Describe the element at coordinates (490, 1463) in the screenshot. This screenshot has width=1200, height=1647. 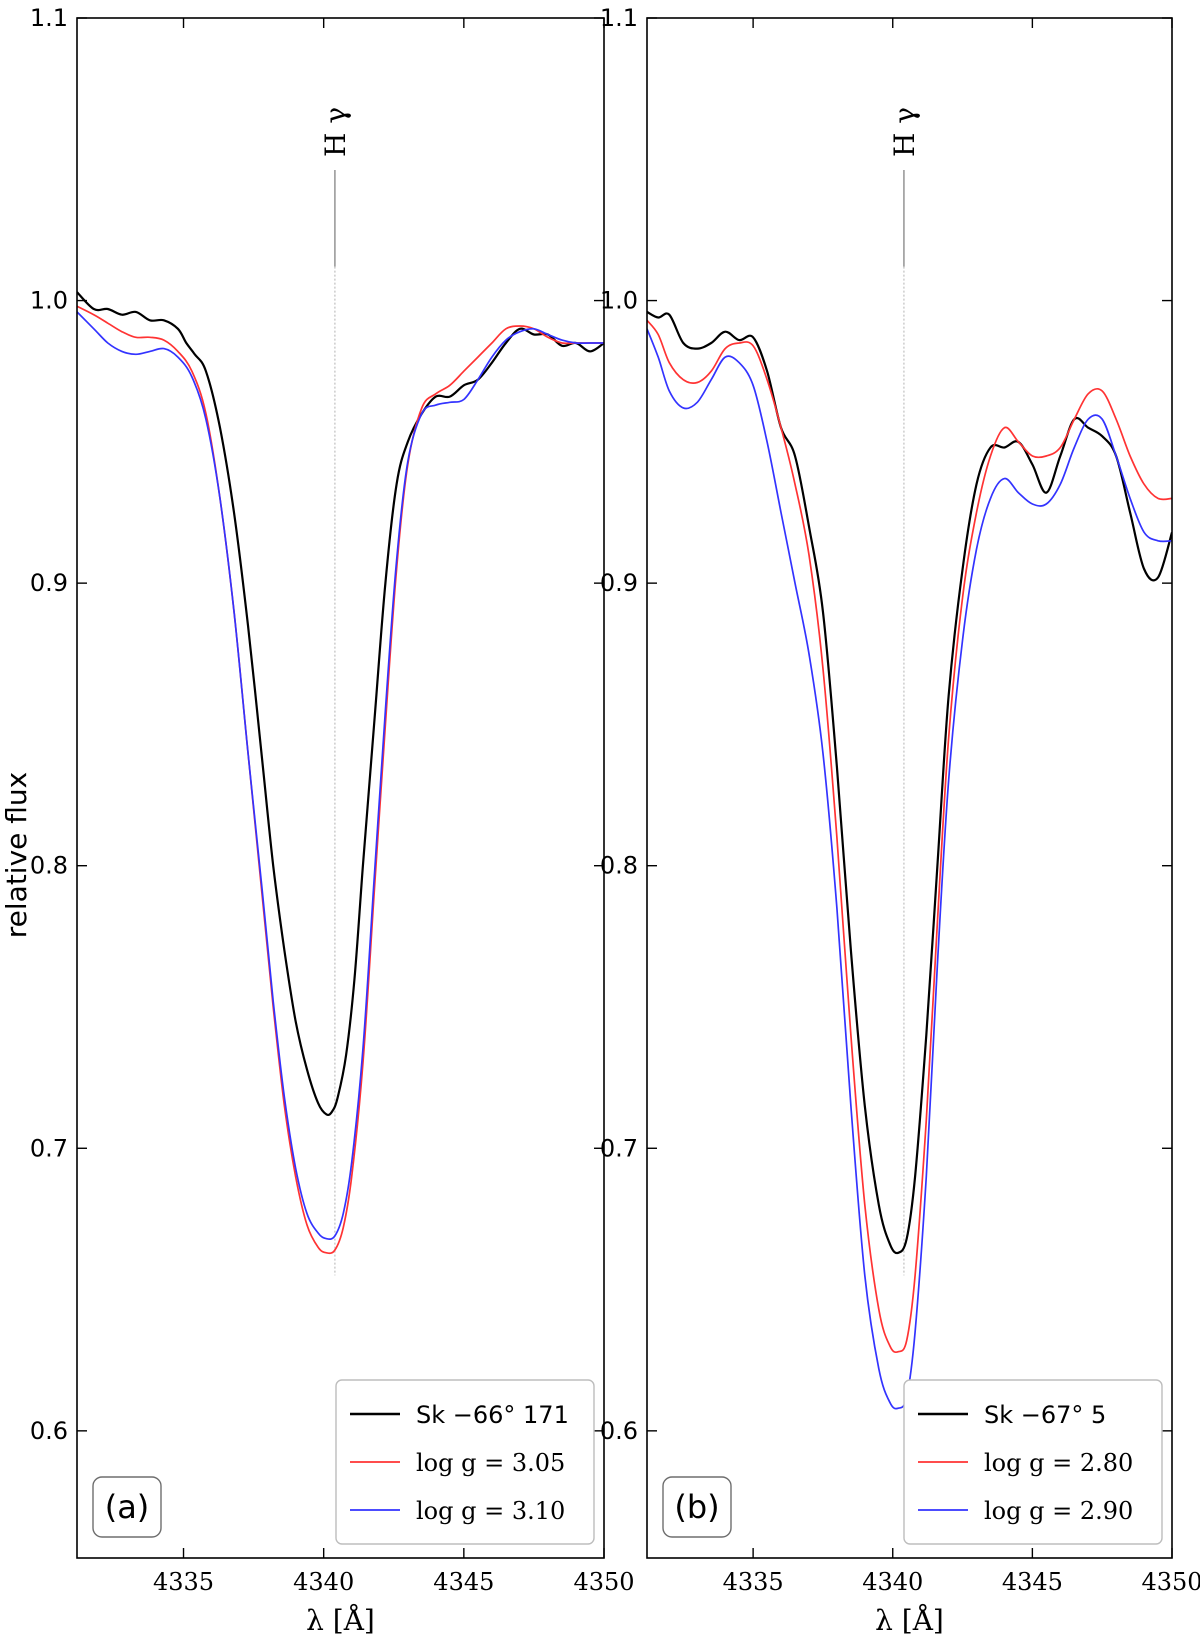
I see `legend-label-1: log g = 3.05` at that location.